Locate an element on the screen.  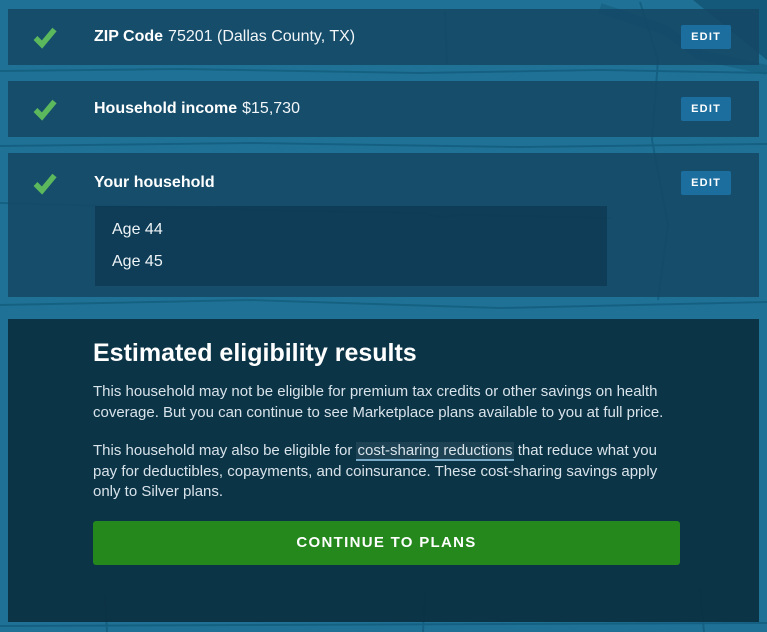
household-income-value: $15,730 is located at coordinates (271, 108).